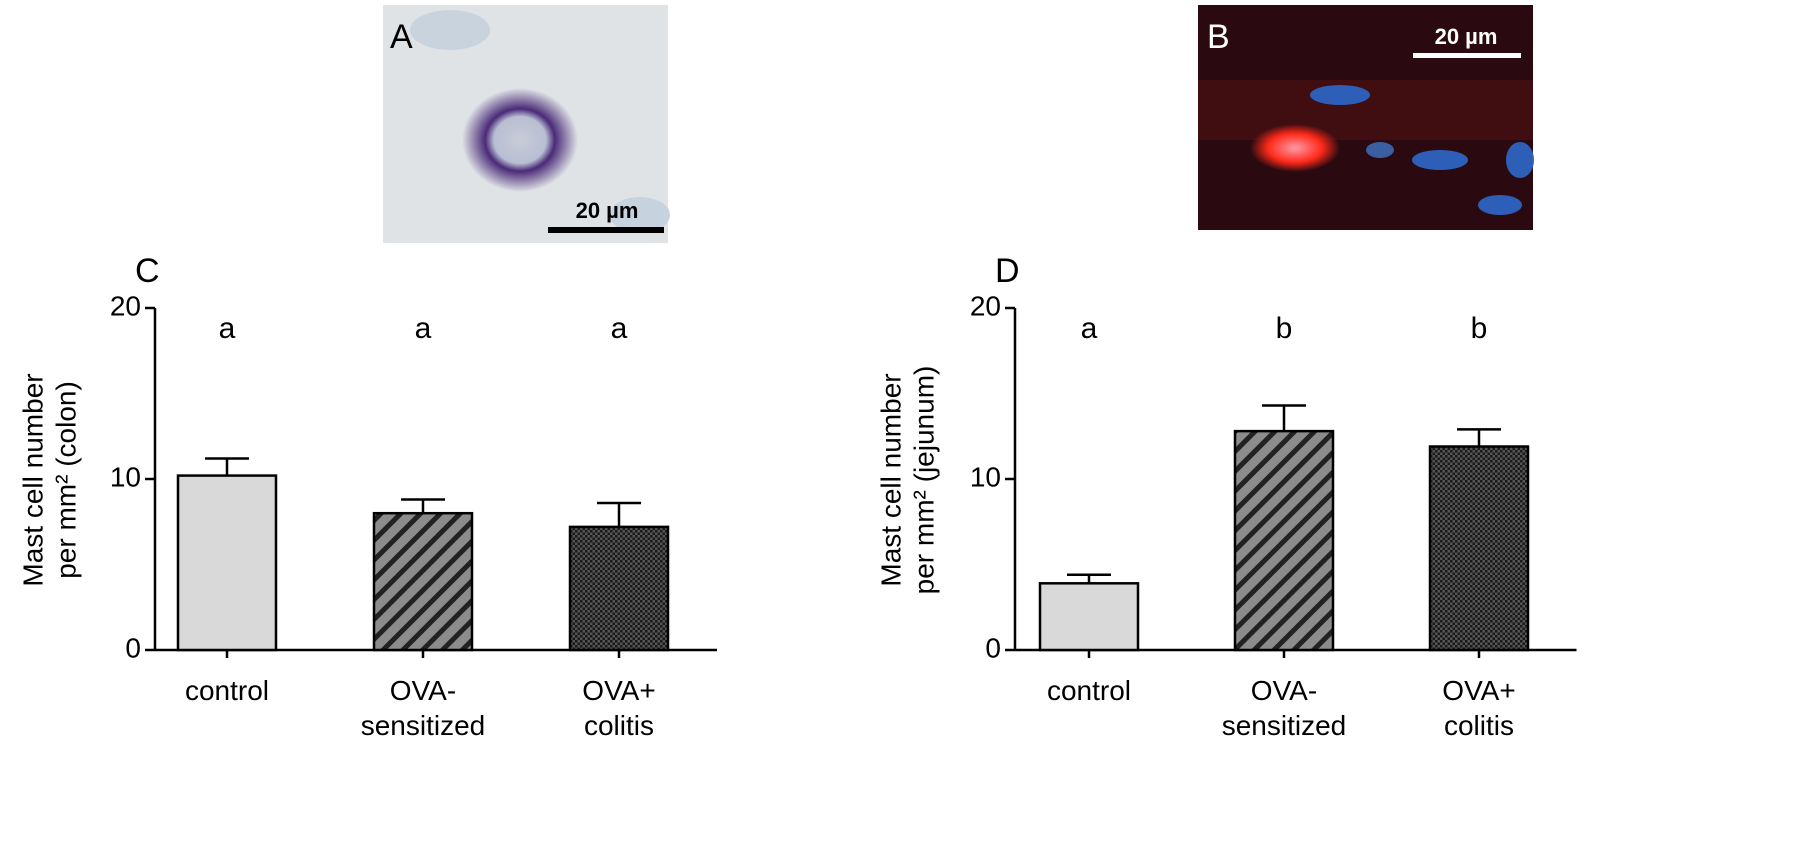  What do you see at coordinates (1218, 37) in the screenshot?
I see `panel-label: B` at bounding box center [1218, 37].